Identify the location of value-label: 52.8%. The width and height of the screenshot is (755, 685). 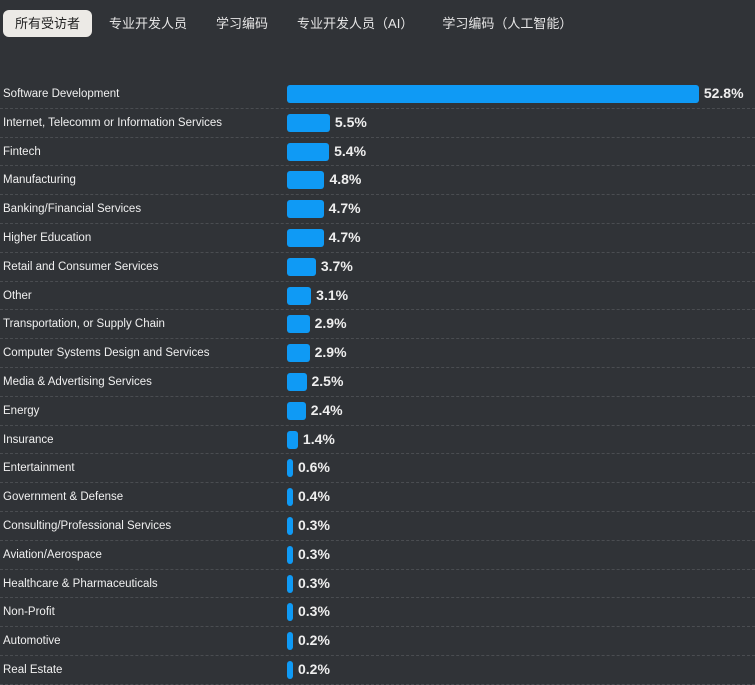
(723, 93).